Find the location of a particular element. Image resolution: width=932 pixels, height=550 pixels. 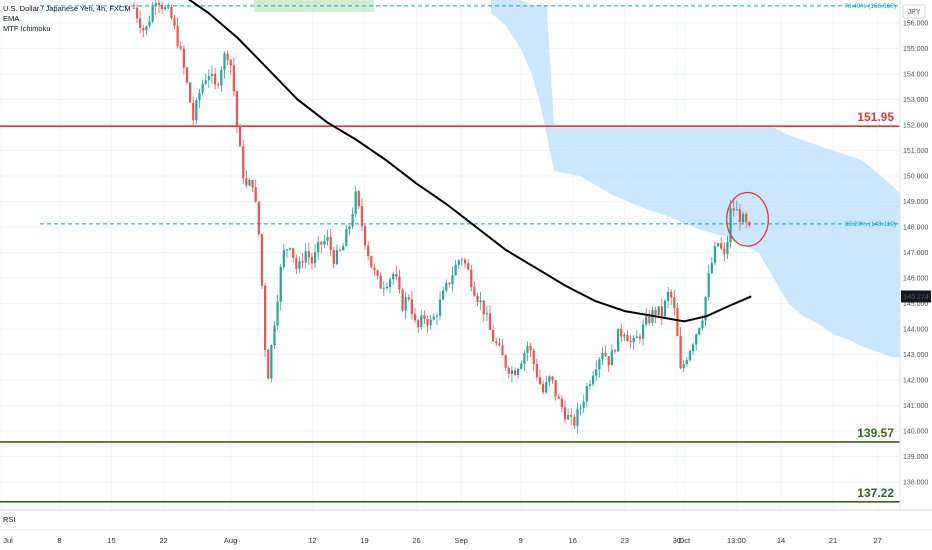

price-tick: 154.000 is located at coordinates (915, 74).